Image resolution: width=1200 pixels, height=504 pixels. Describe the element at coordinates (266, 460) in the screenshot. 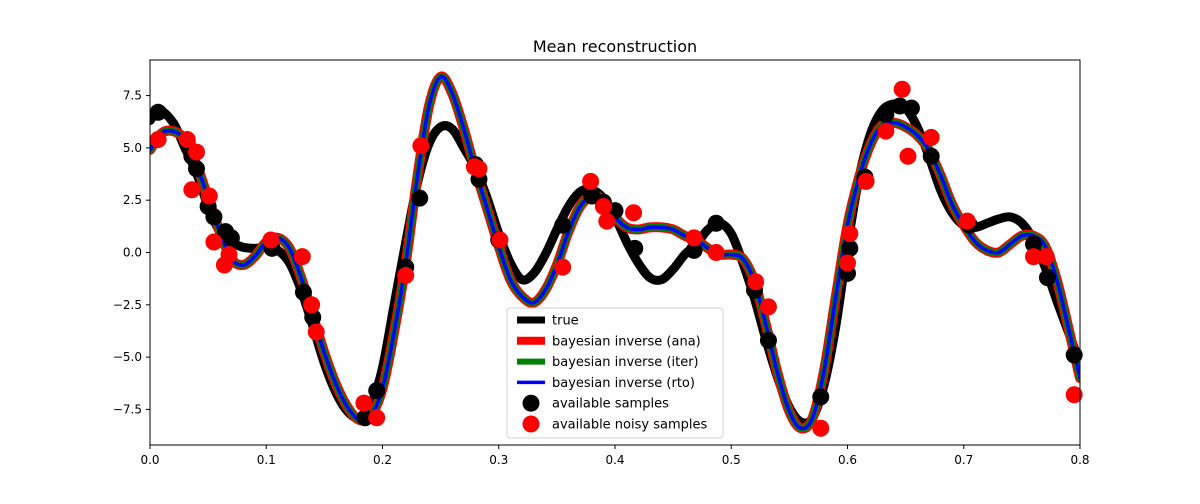

I see `x-tick-label: 0.1` at that location.